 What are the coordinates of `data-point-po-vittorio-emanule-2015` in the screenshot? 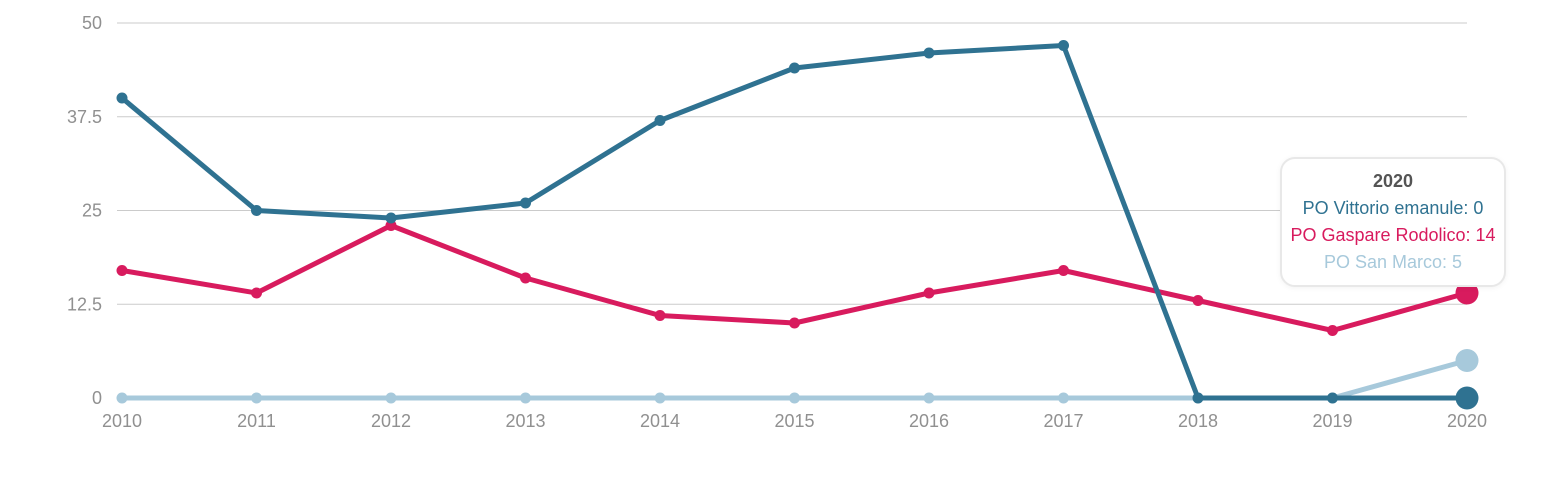 It's located at (794, 68).